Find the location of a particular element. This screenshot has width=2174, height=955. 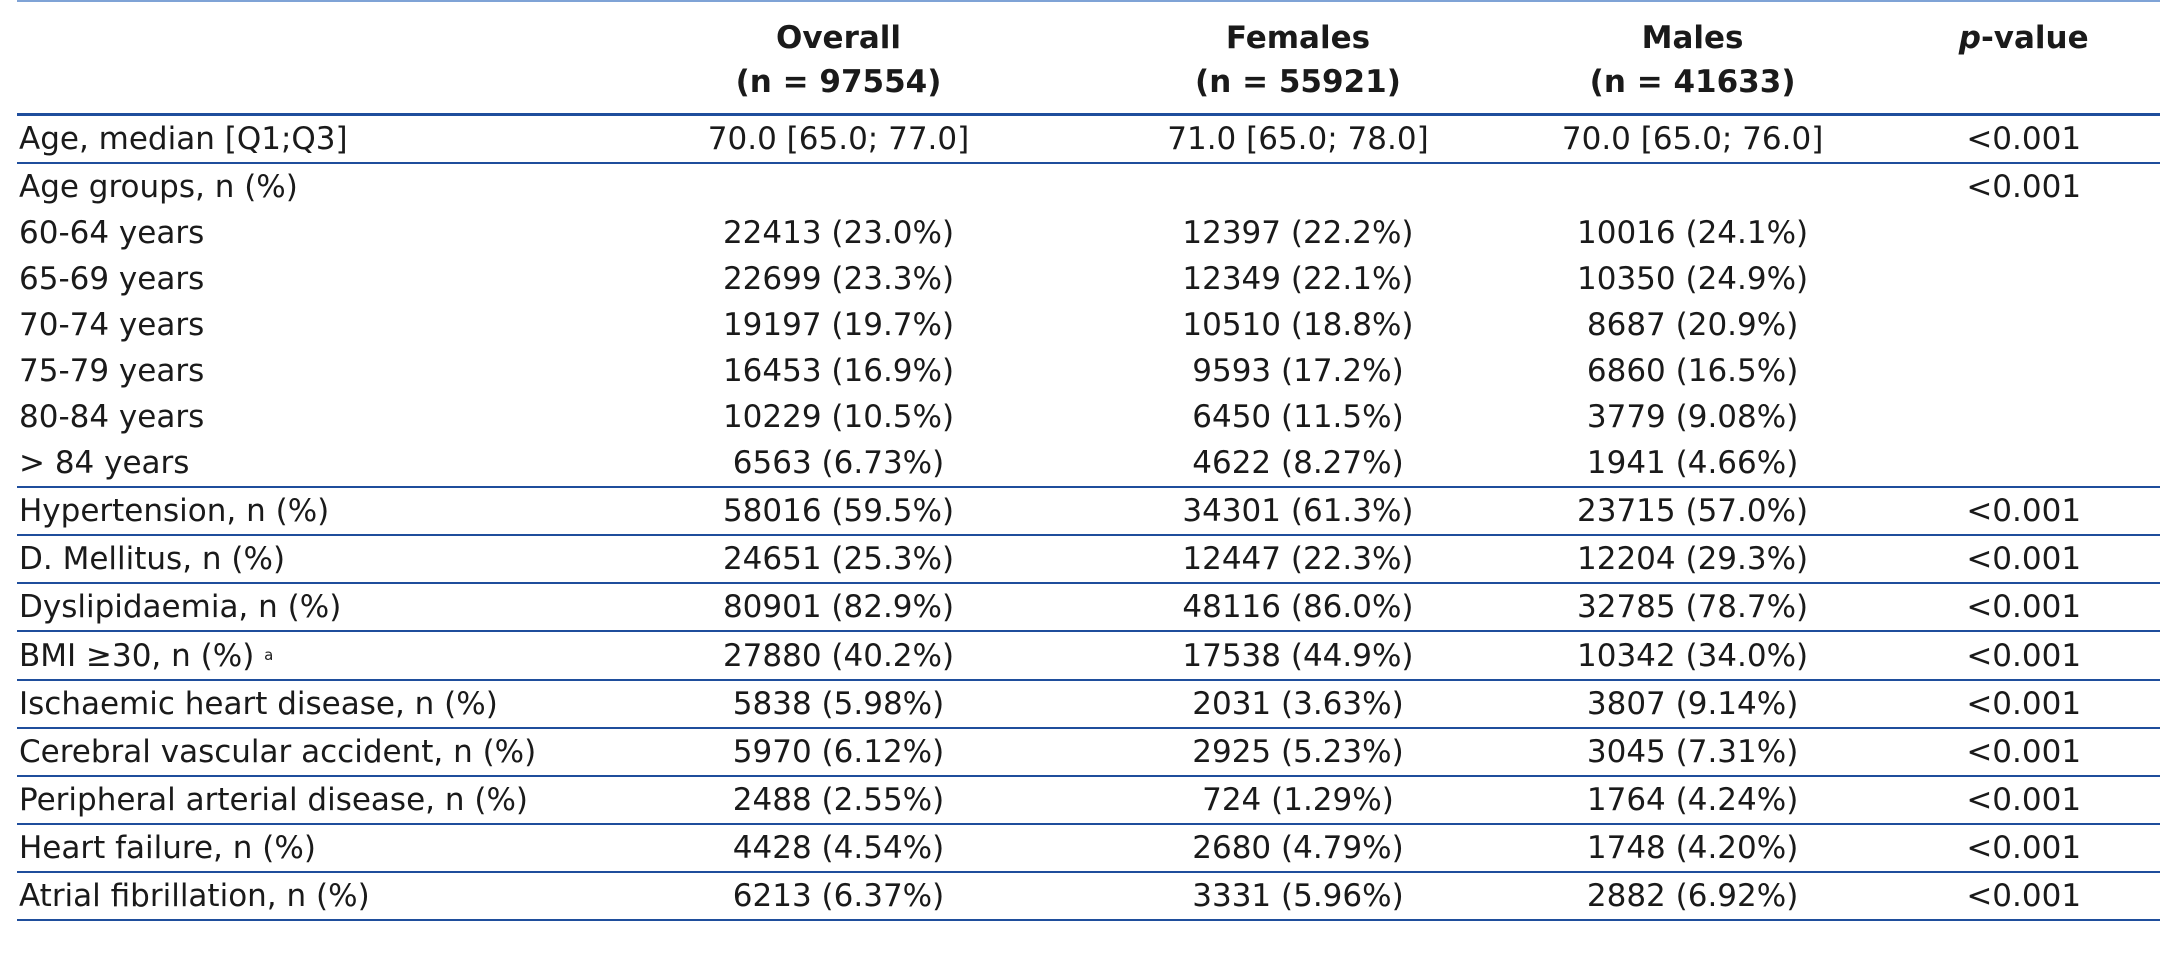

row-label-text: Peripheral arterial disease, n (%) is located at coordinates (274, 800).